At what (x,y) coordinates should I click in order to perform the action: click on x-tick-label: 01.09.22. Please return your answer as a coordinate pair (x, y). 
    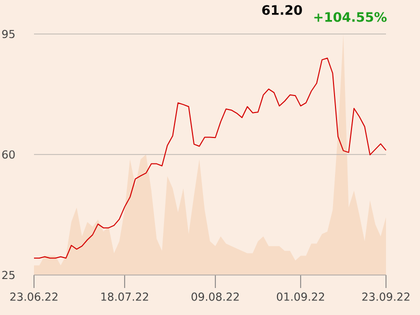
    Looking at the image, I should click on (300, 296).